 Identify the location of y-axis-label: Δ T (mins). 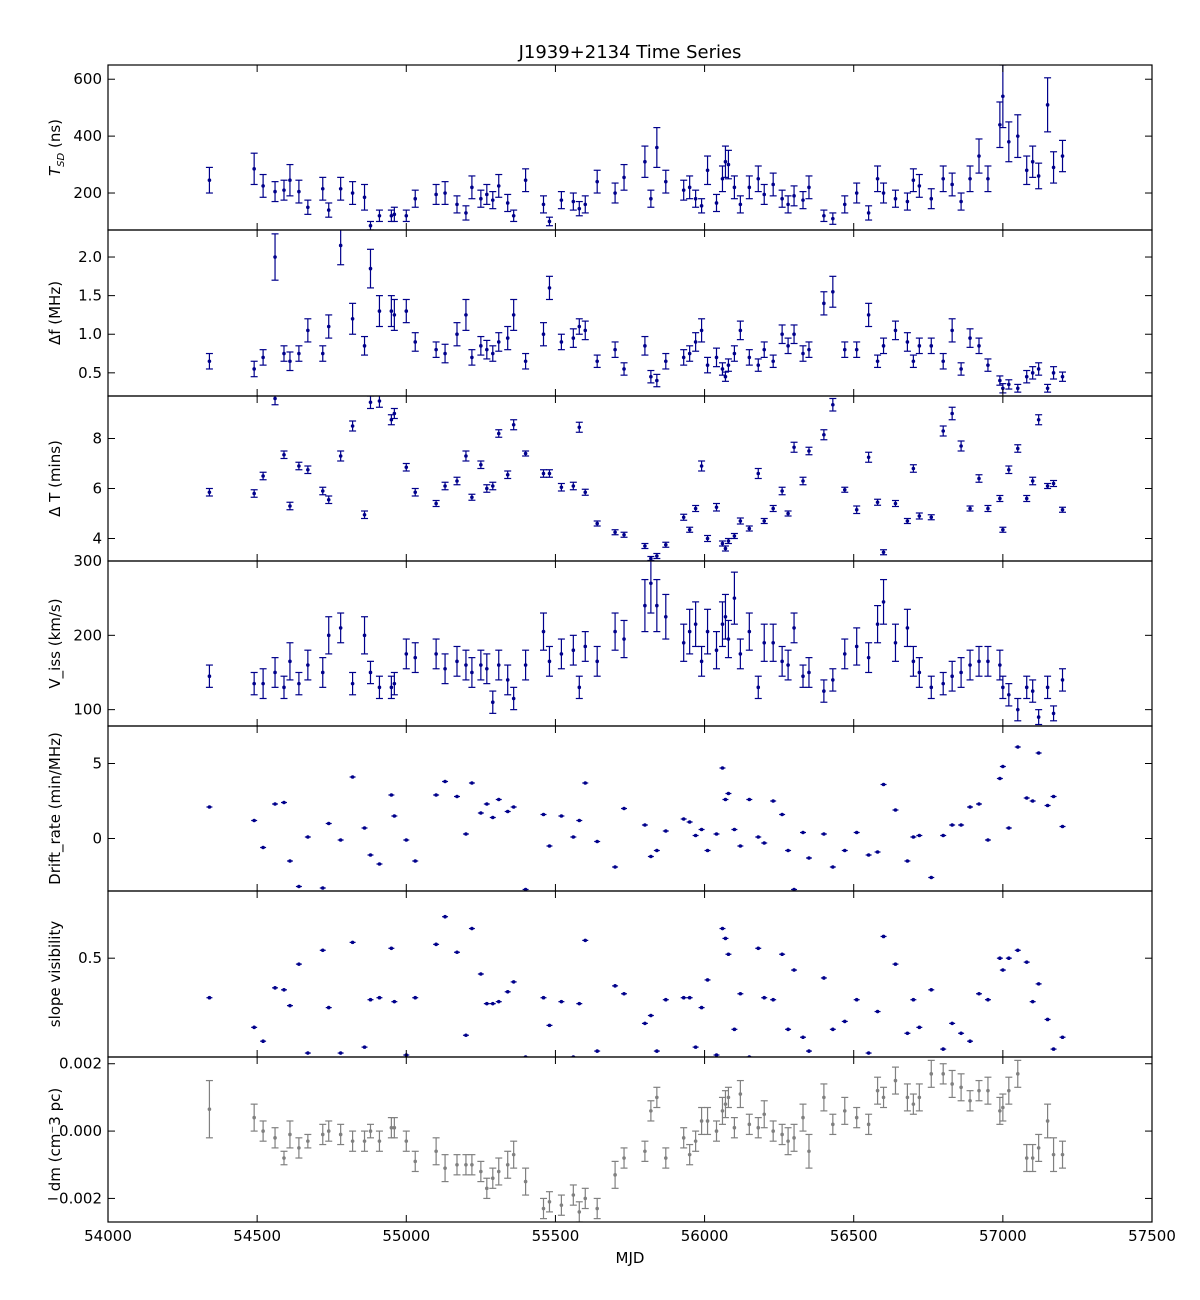
(55, 478).